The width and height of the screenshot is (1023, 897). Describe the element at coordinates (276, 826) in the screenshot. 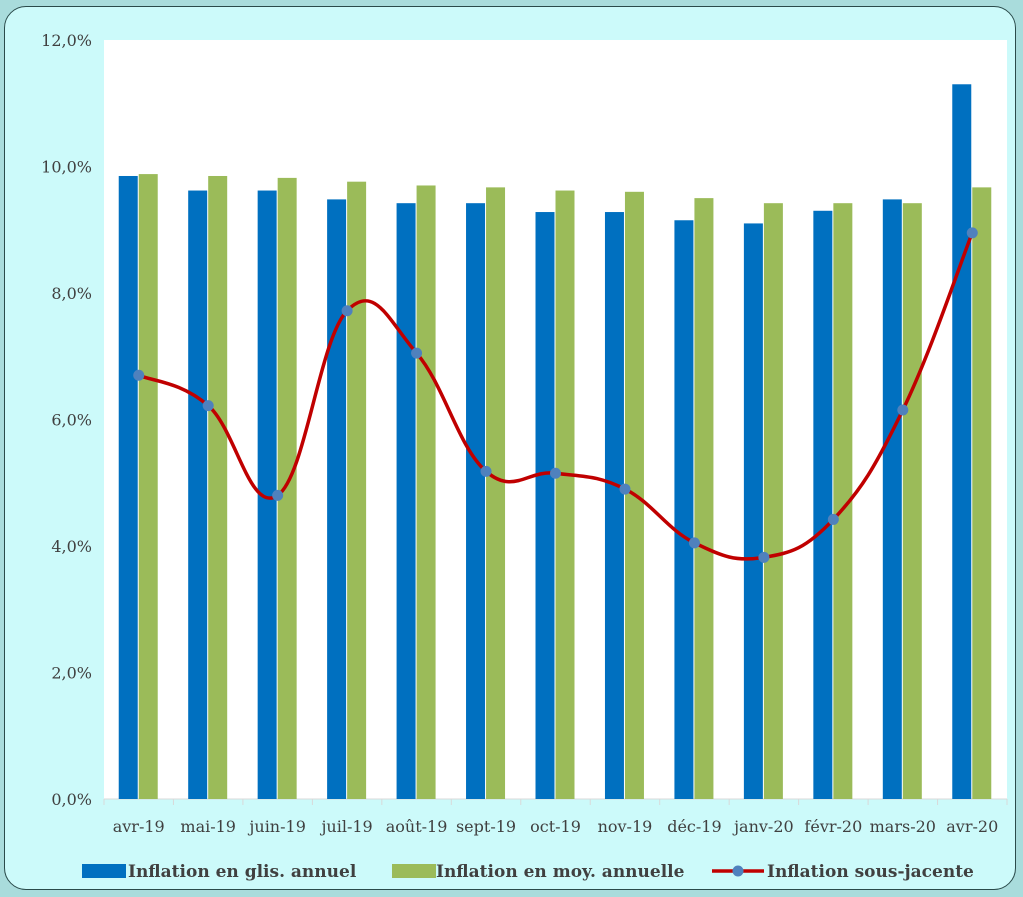

I see `x-tick-label: juin-19` at that location.